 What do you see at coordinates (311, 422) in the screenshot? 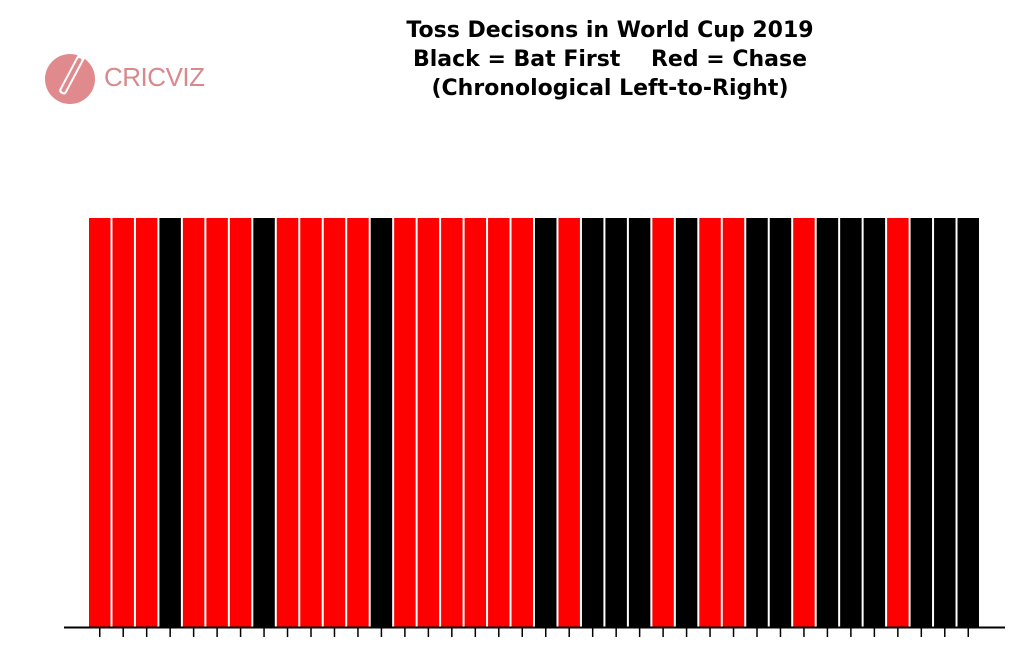
I see `bar-match-10-chase` at bounding box center [311, 422].